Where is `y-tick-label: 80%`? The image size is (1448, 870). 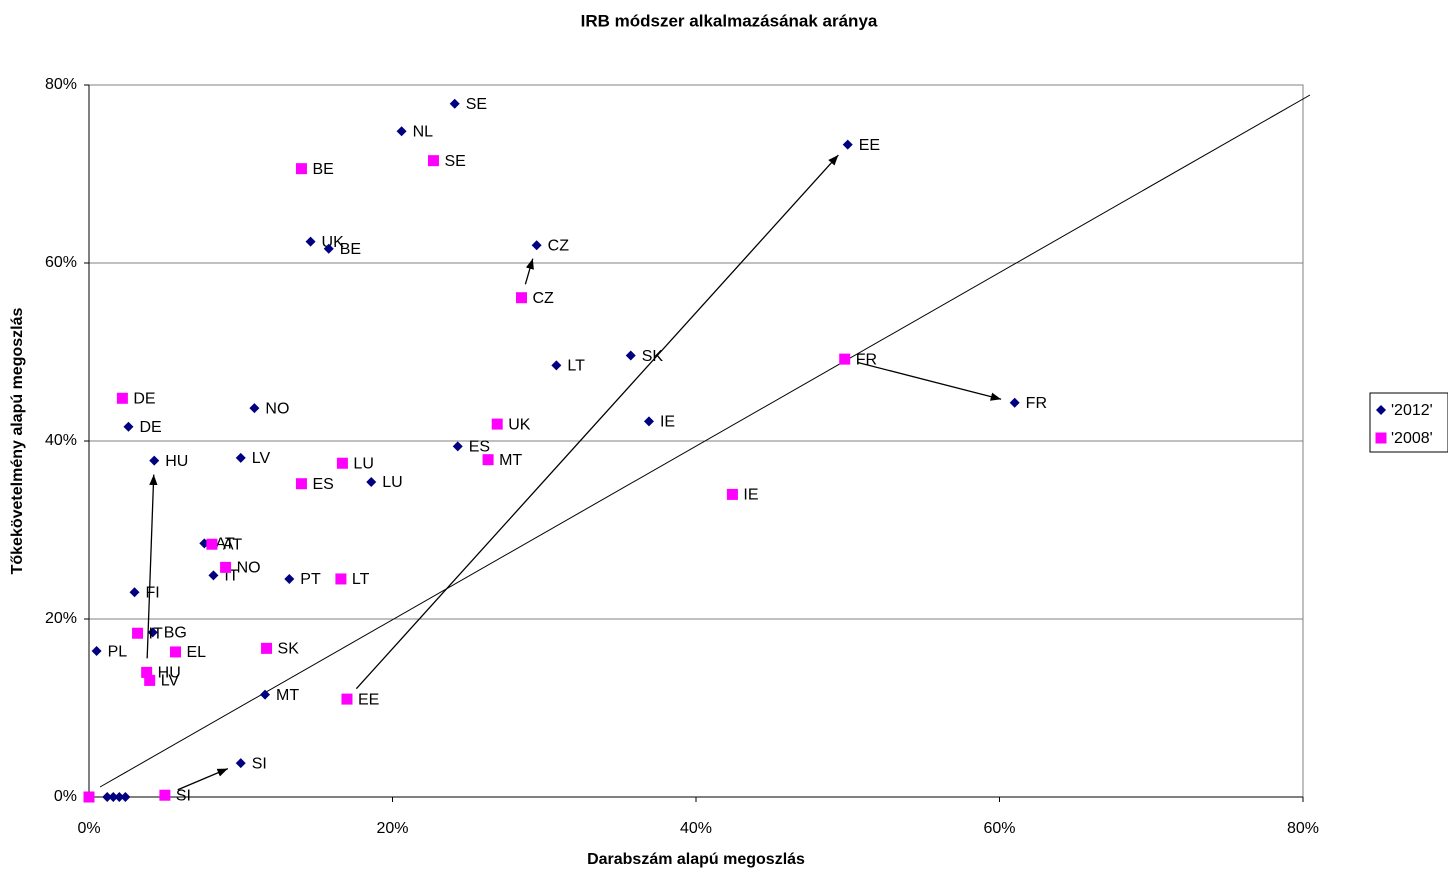
y-tick-label: 80% is located at coordinates (61, 84).